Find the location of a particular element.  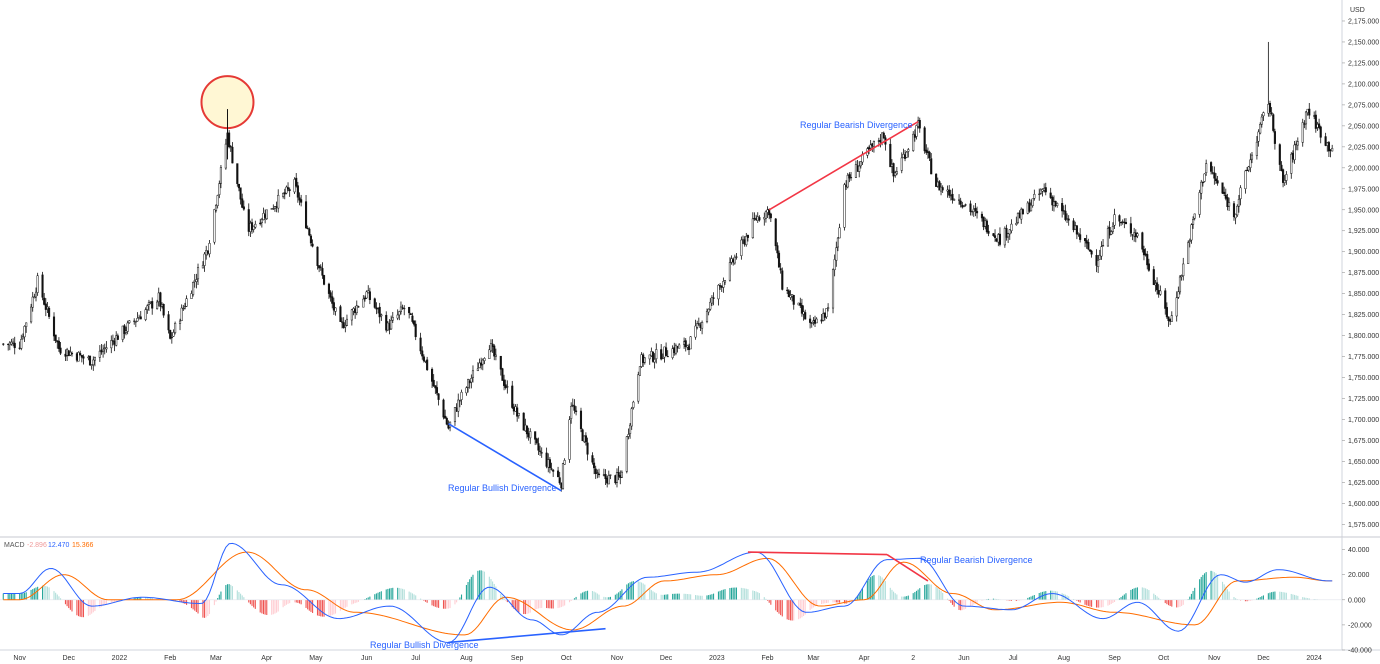

price-tick-label: 2,025.000 is located at coordinates (1363, 147).